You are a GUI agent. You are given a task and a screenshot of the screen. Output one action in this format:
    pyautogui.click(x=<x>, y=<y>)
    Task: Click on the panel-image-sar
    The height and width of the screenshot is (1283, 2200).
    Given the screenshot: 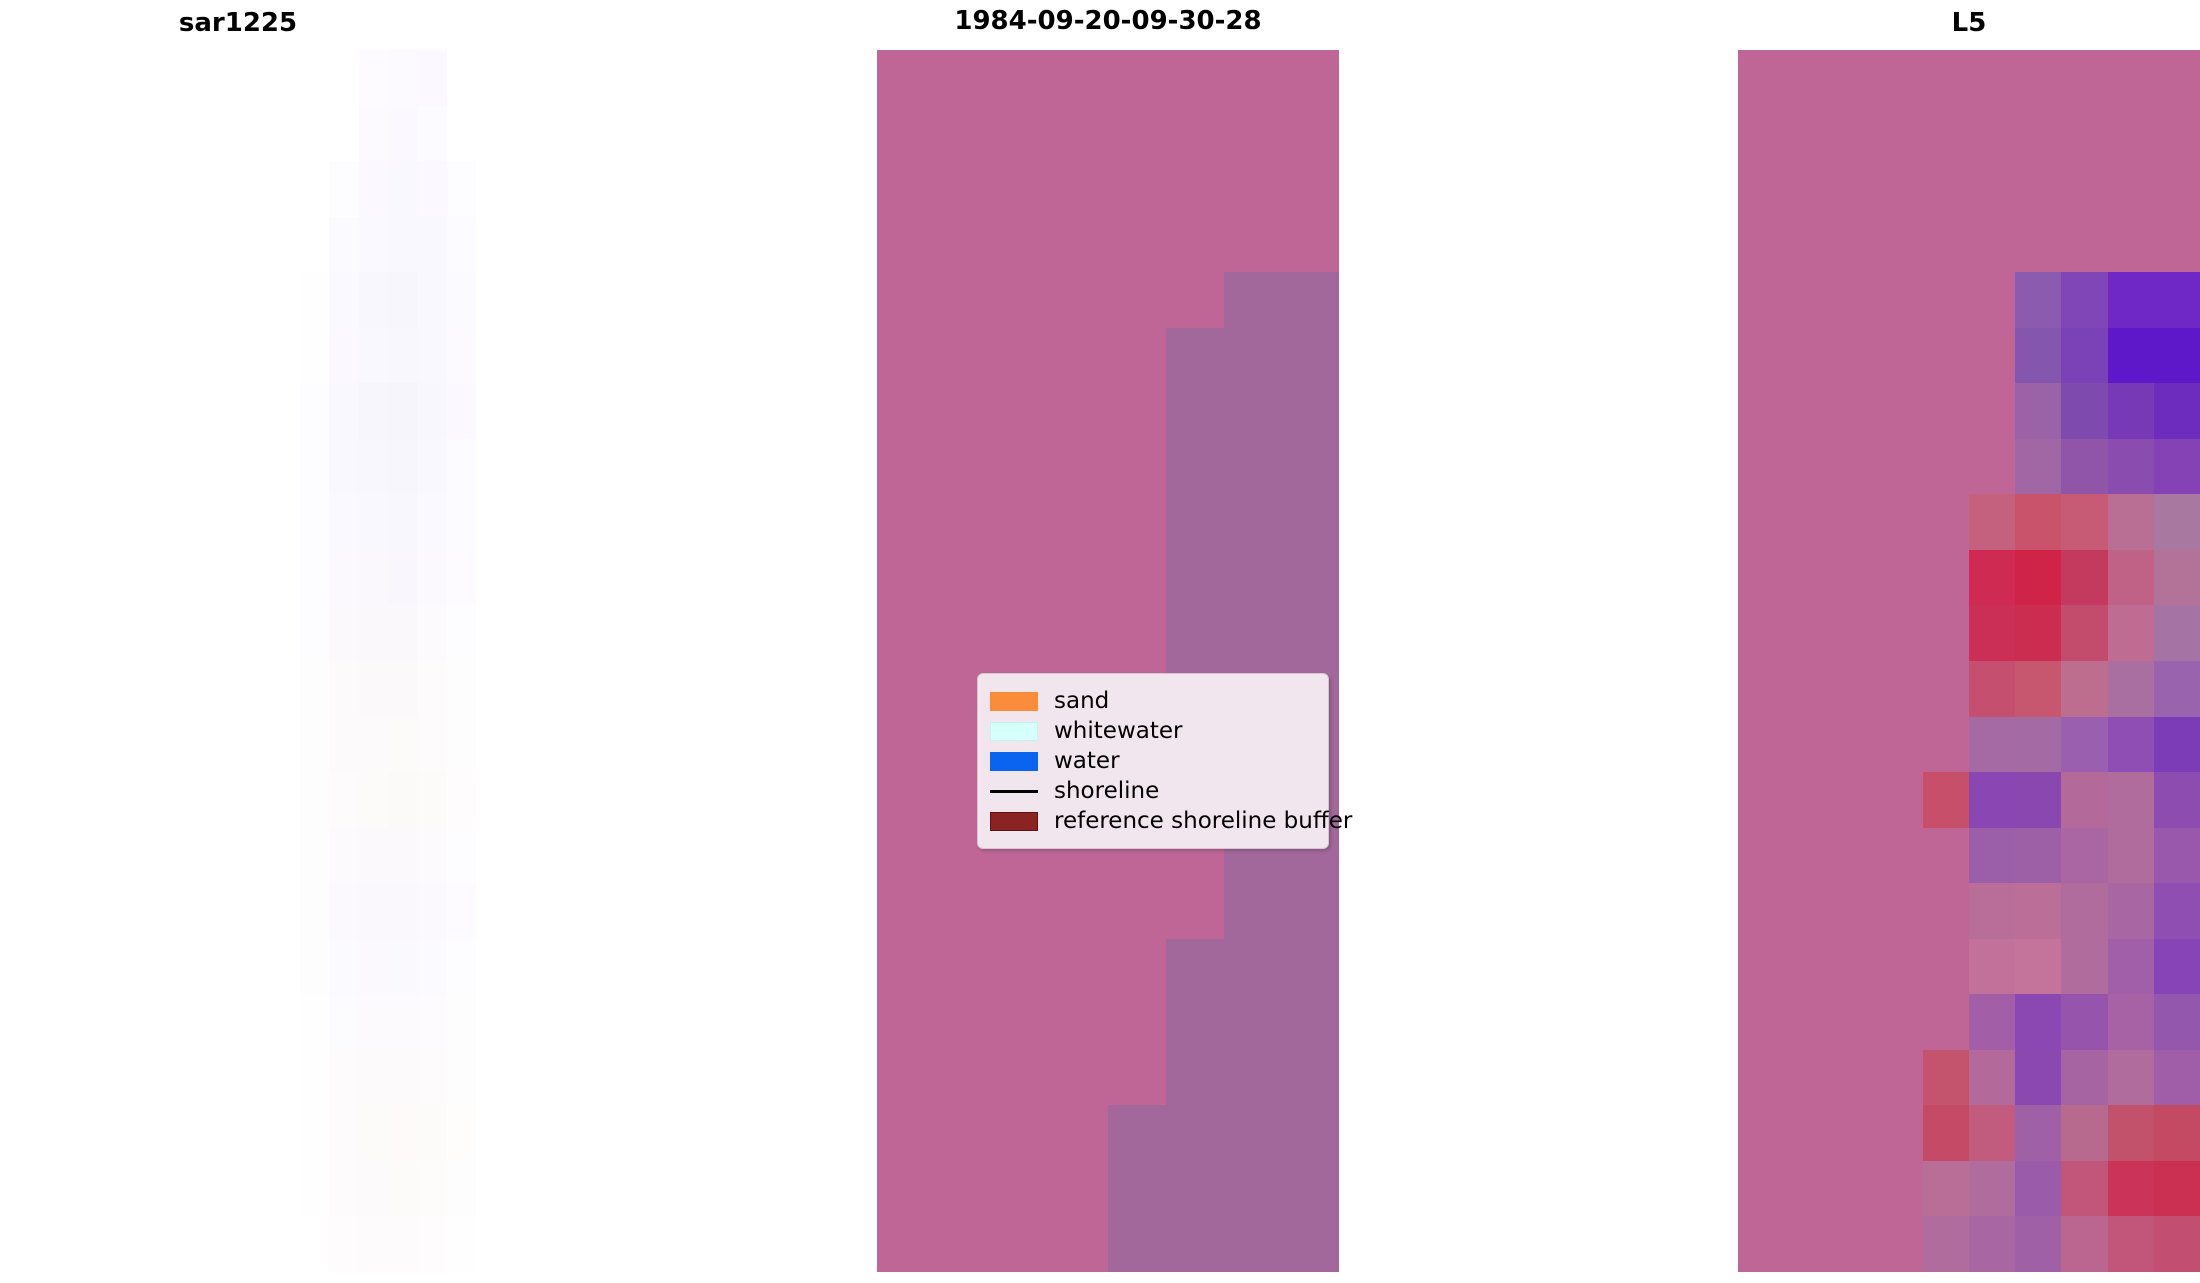 What is the action you would take?
    pyautogui.click(x=388, y=661)
    